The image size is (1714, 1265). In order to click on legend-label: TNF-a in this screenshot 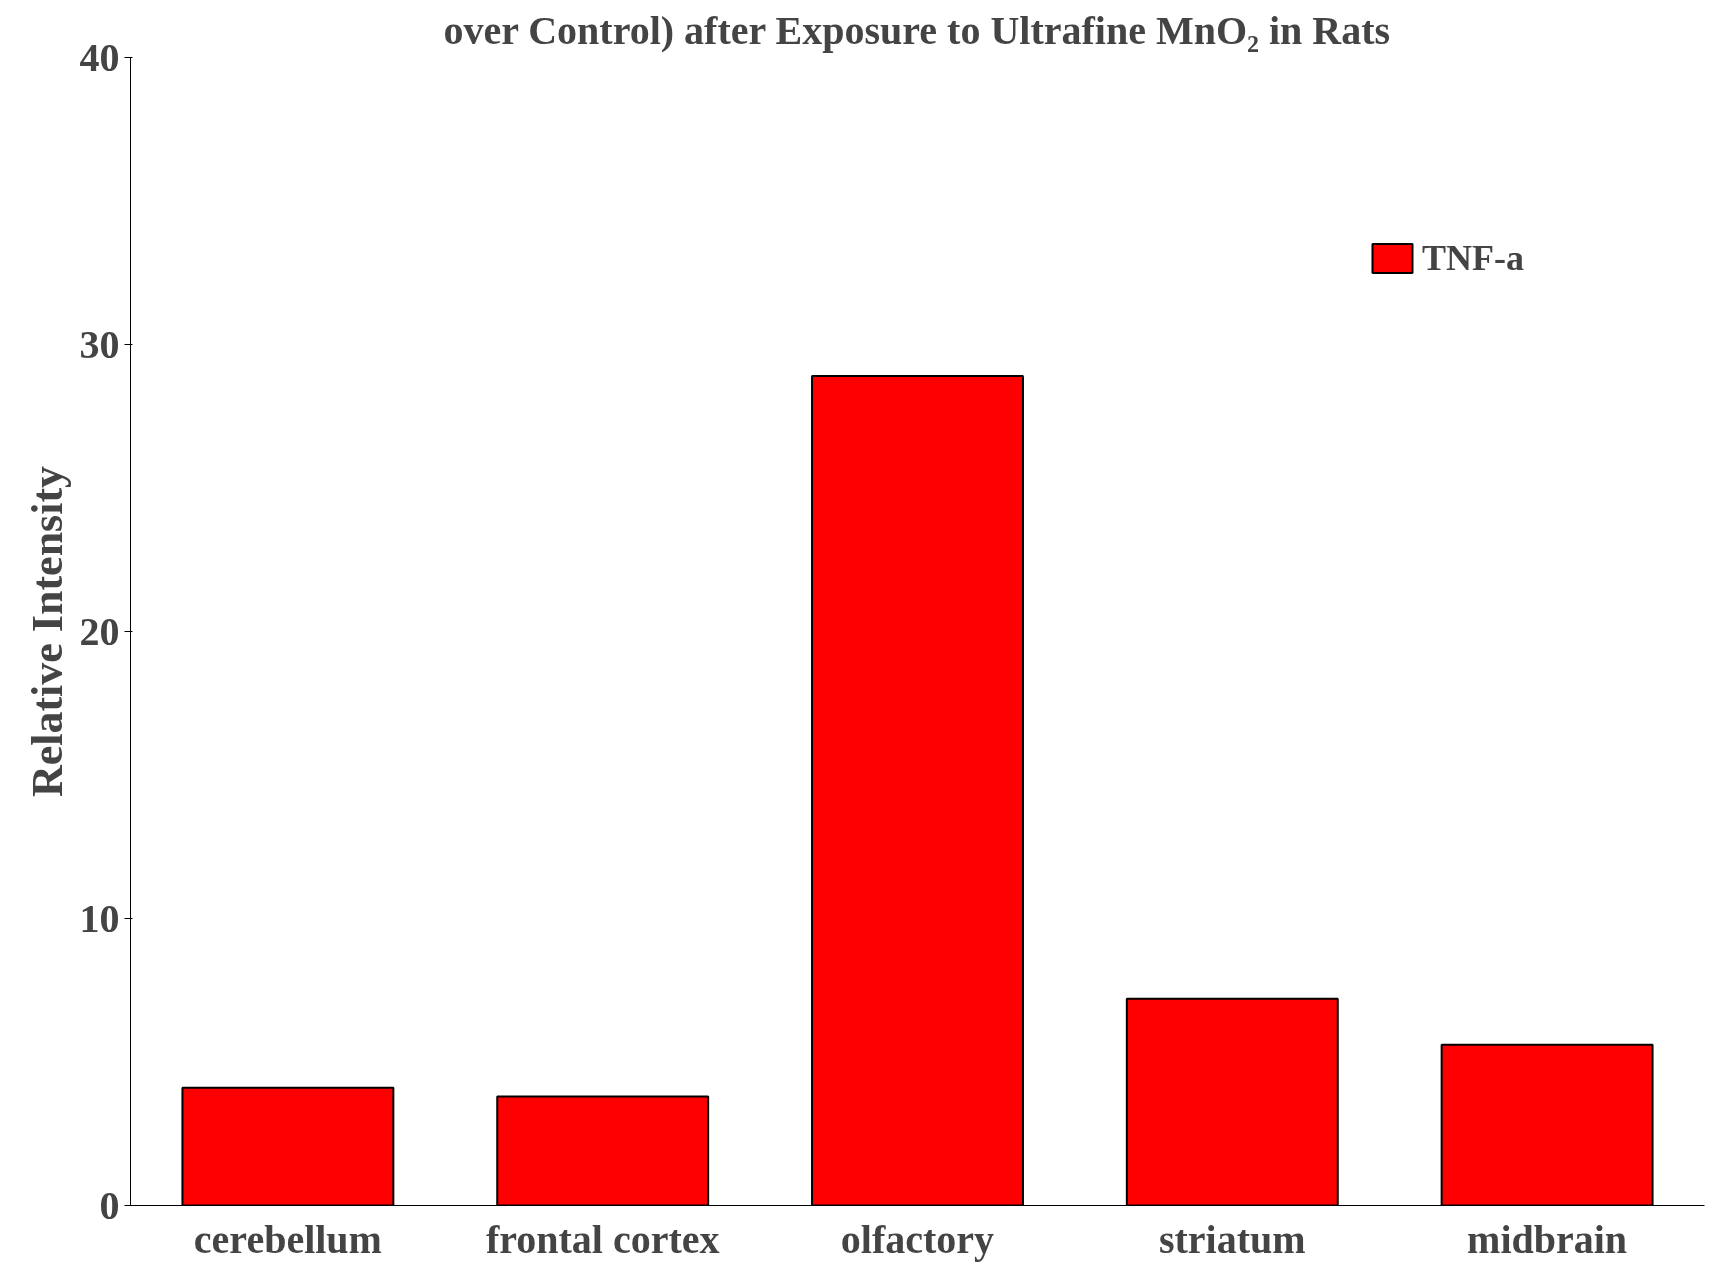, I will do `click(1473, 258)`.